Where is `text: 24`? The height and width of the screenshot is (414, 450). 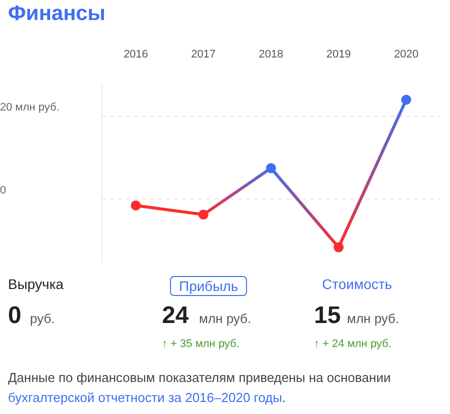 text: 24 is located at coordinates (175, 316).